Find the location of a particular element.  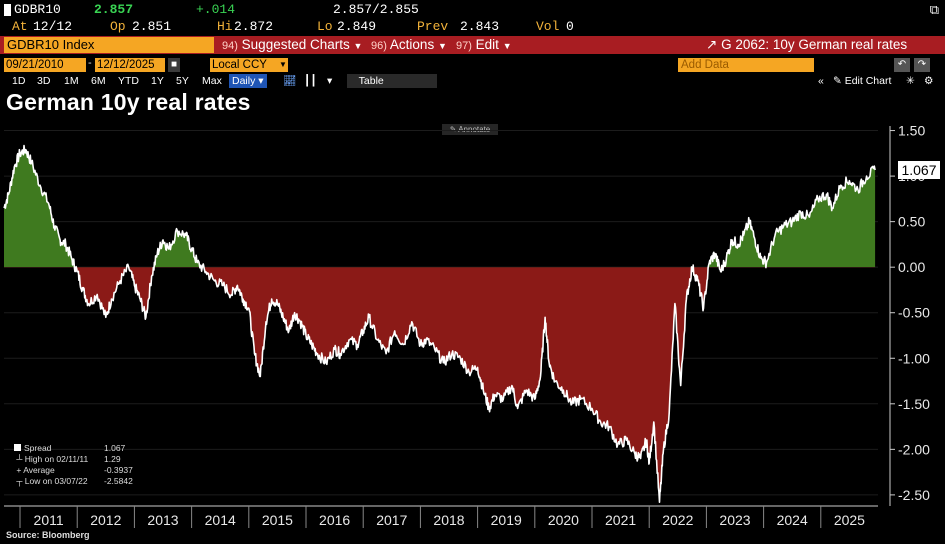

last-price: 2.857 is located at coordinates (114, 9).